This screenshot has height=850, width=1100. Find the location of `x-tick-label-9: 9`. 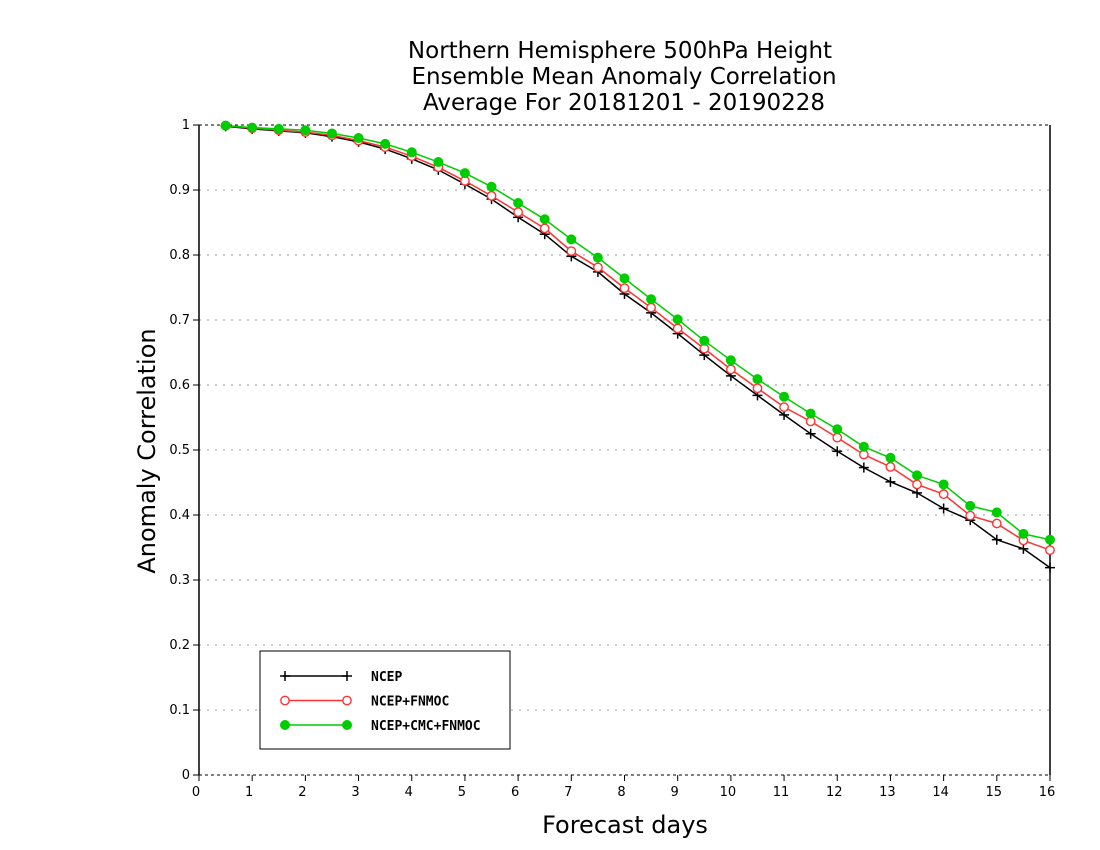

x-tick-label-9: 9 is located at coordinates (675, 792).